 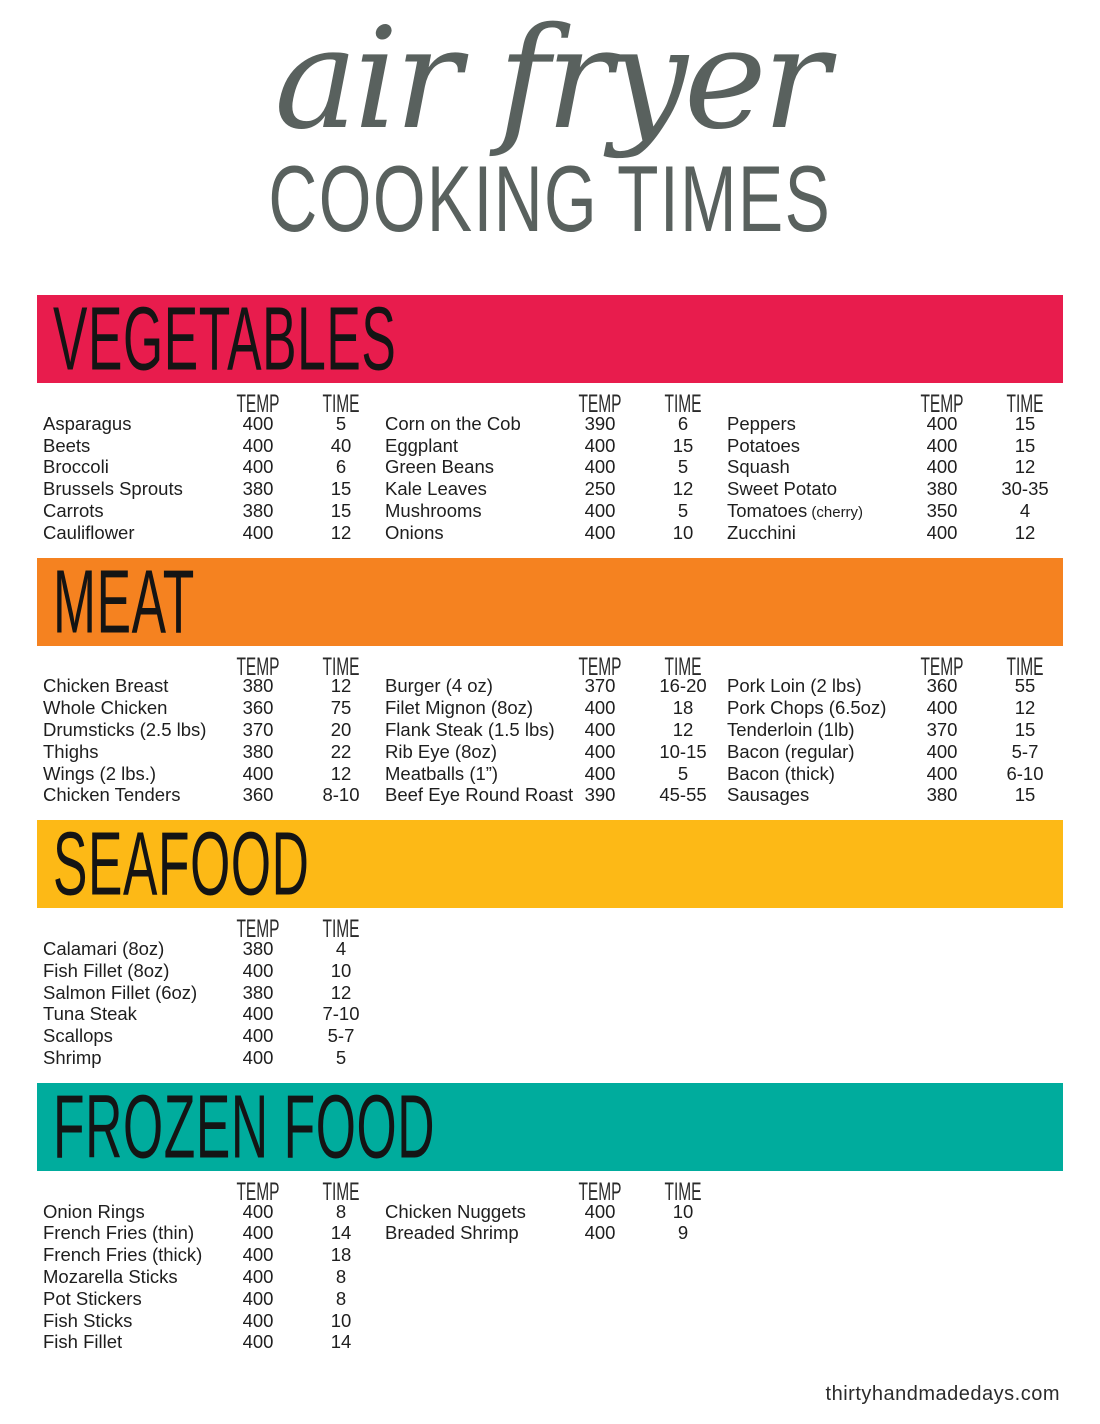 I want to click on food-name: Fish Fillet (8oz), so click(x=106, y=970).